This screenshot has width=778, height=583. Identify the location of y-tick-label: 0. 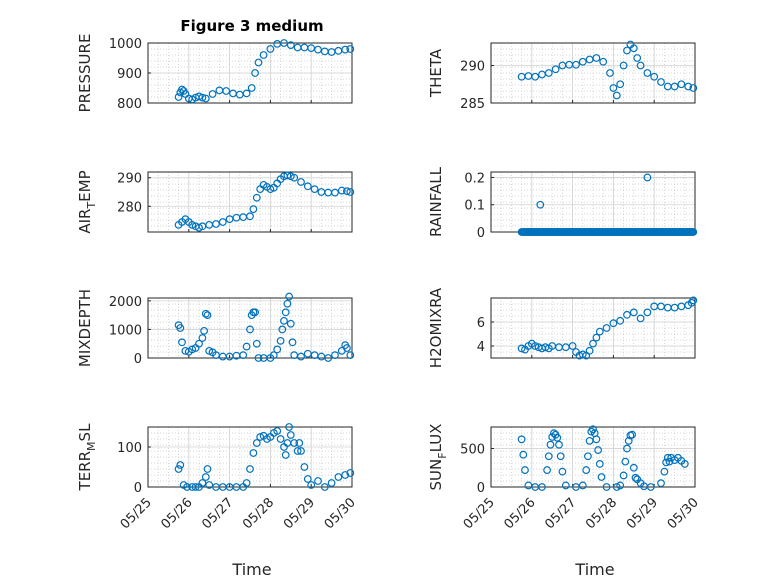
(481, 233).